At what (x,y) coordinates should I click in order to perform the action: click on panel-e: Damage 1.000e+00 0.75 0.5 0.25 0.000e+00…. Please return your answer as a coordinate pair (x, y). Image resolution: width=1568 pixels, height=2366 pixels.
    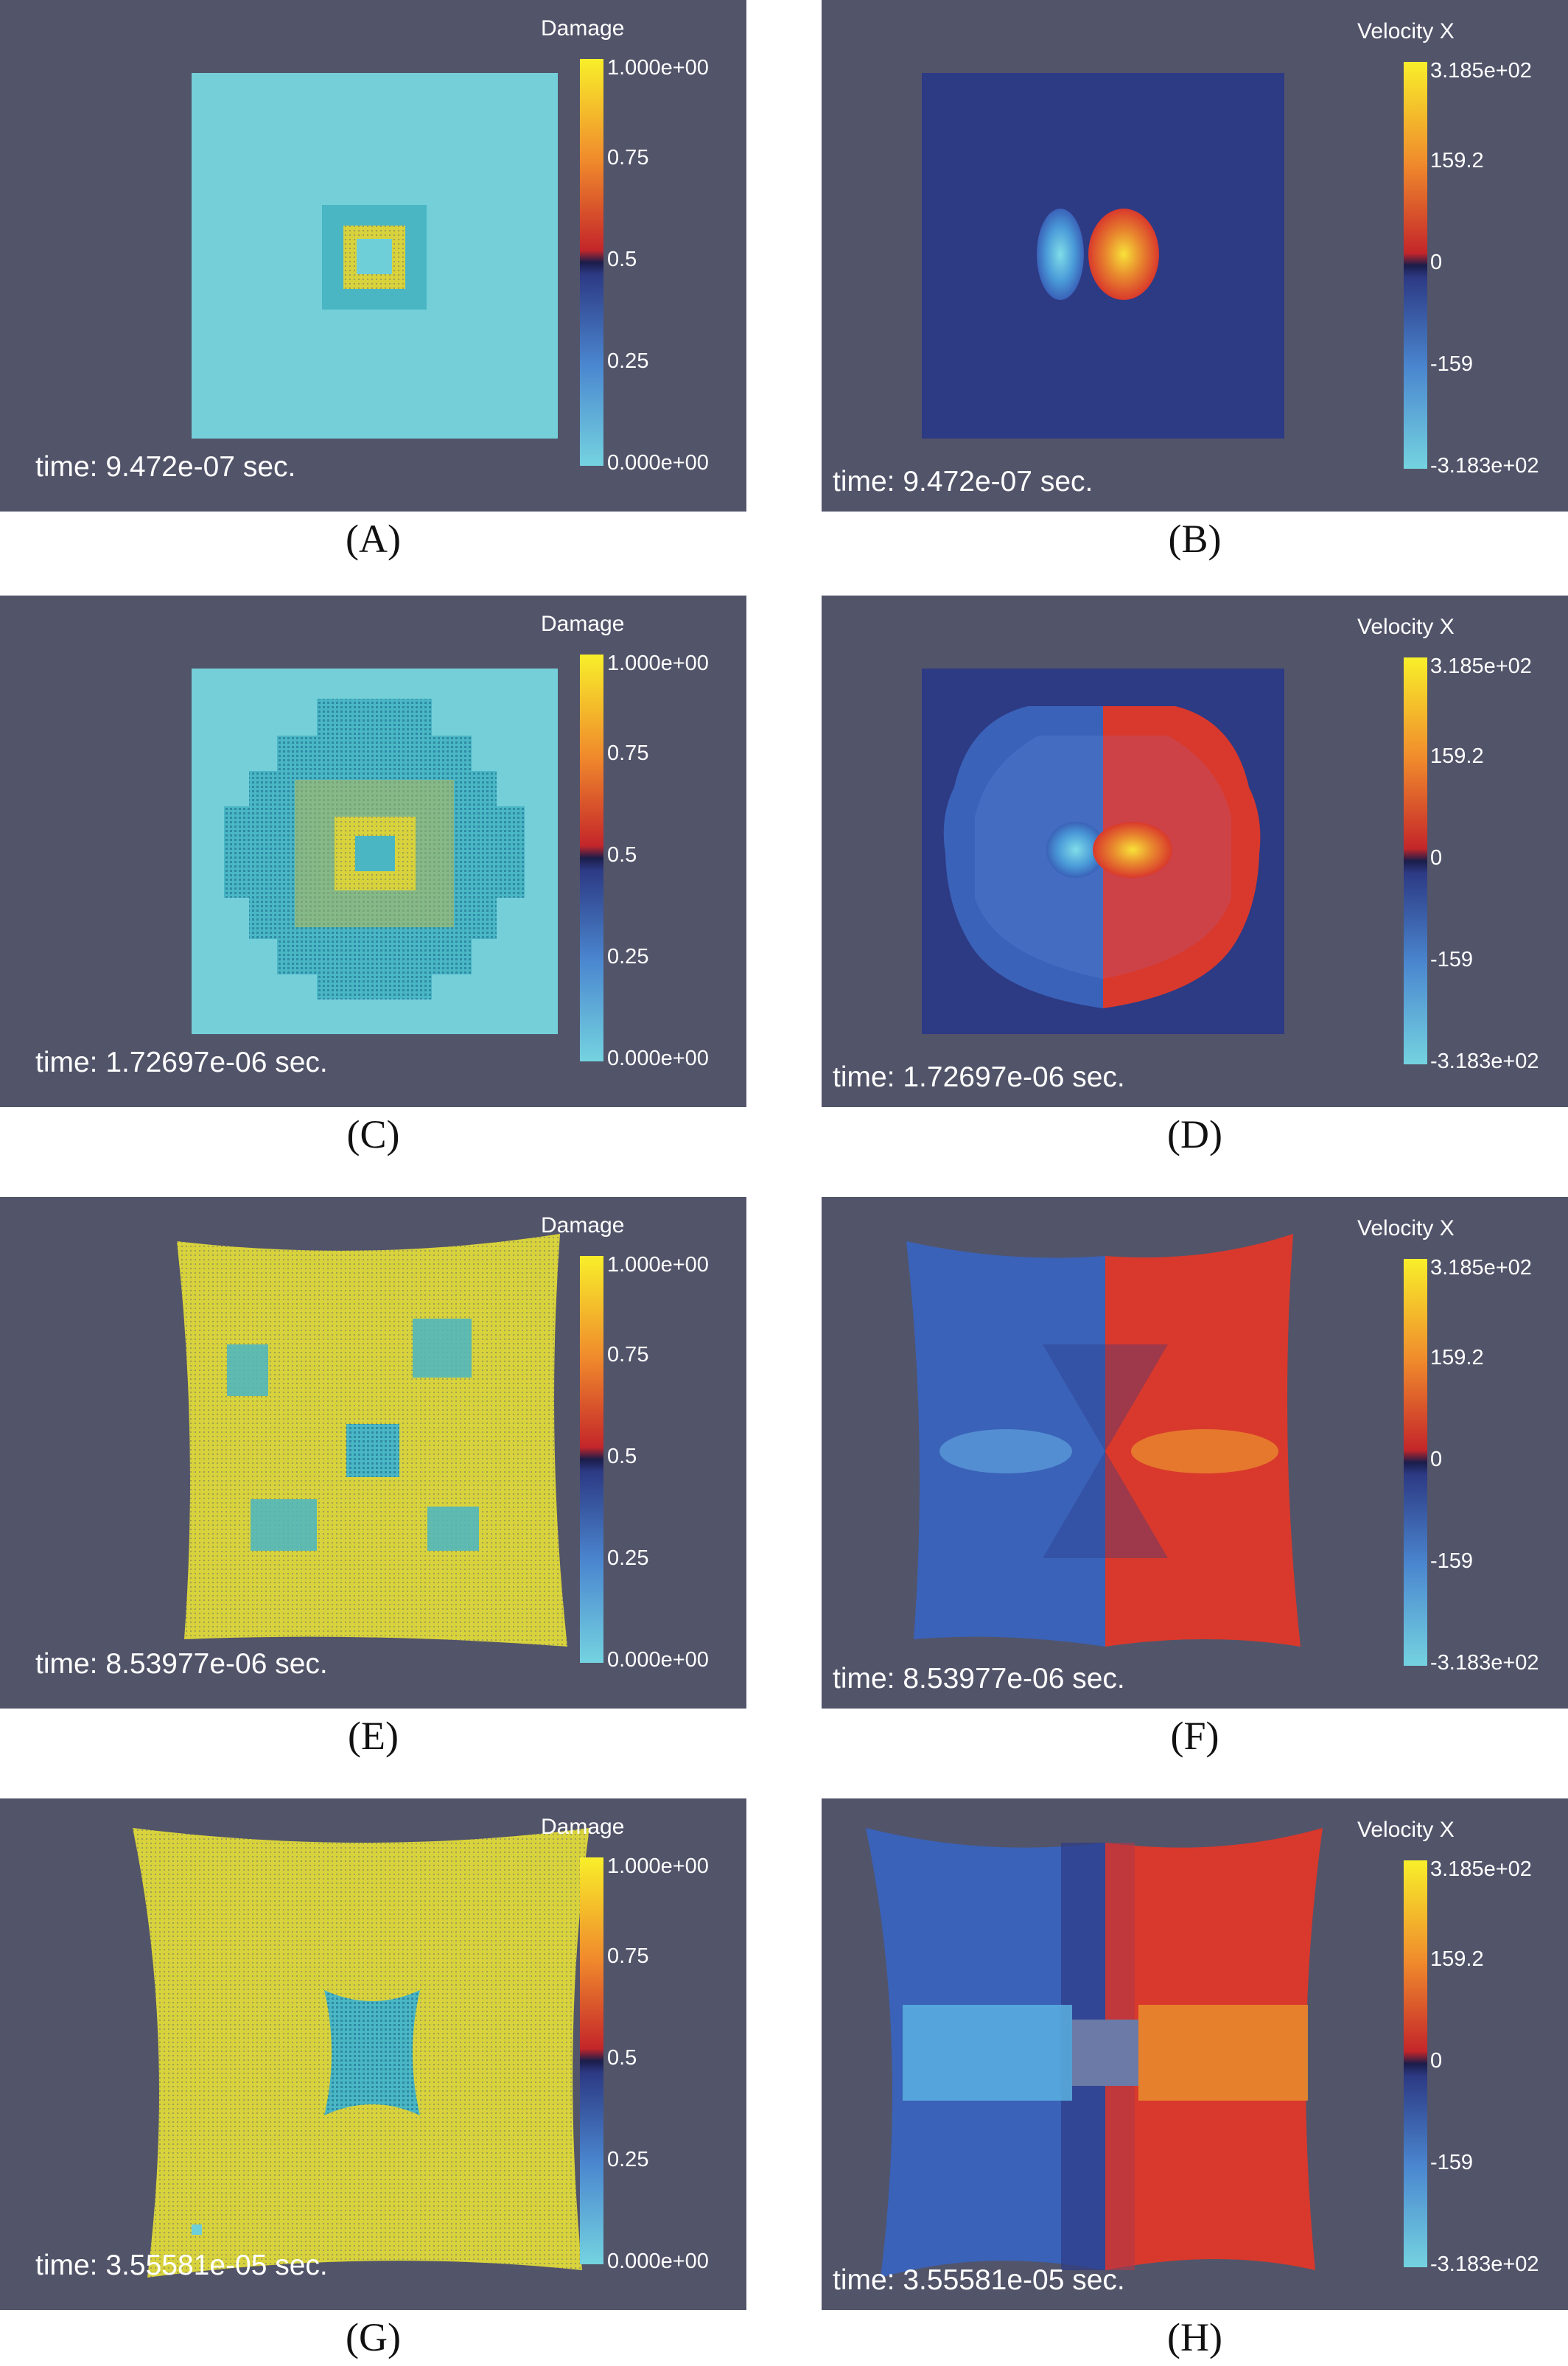
    Looking at the image, I should click on (373, 1453).